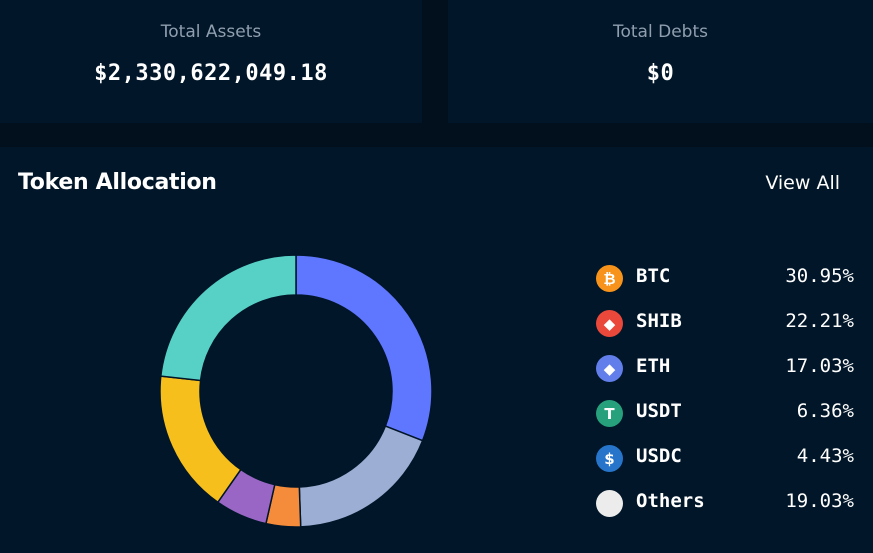 The image size is (873, 553). Describe the element at coordinates (609, 413) in the screenshot. I see `tether-icon: T` at that location.